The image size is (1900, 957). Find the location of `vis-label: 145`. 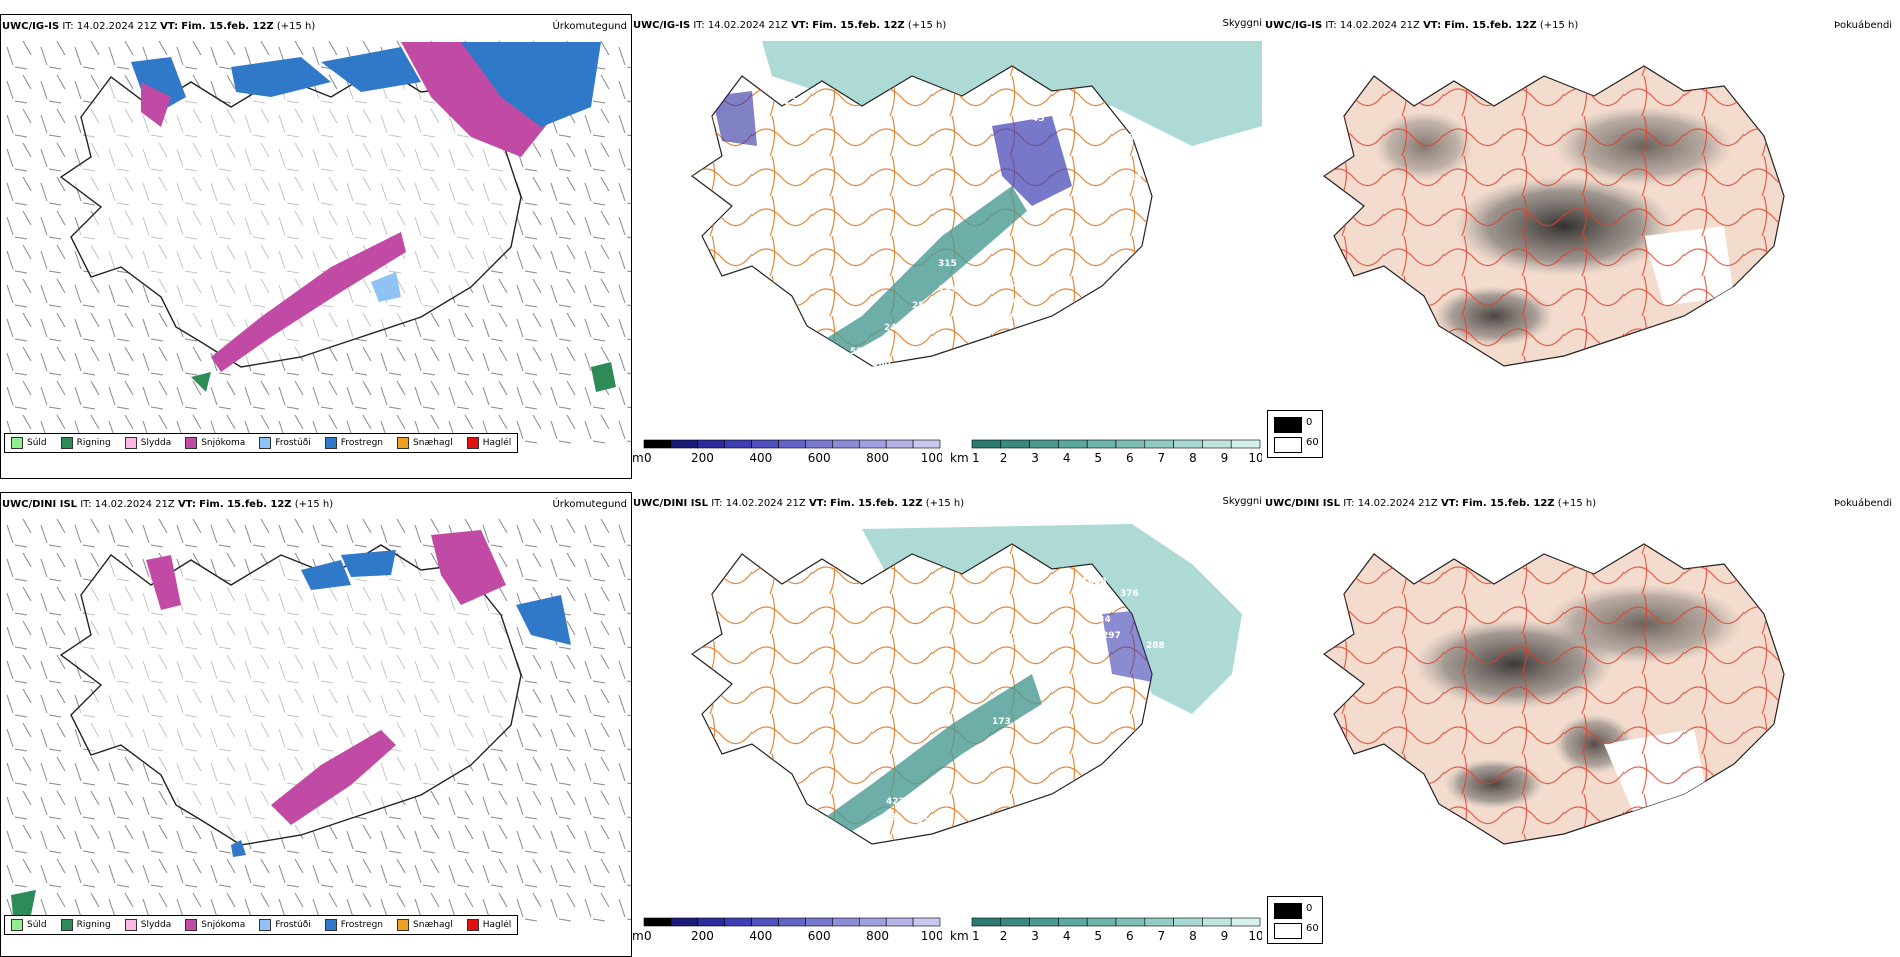

vis-label: 145 is located at coordinates (1015, 302).